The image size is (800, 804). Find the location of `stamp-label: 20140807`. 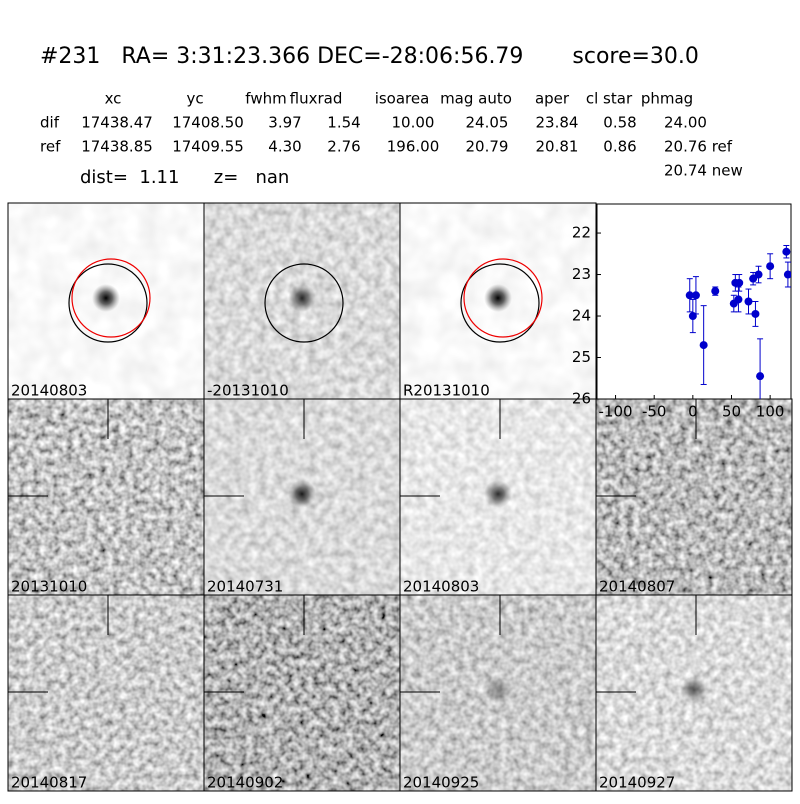

stamp-label: 20140807 is located at coordinates (637, 587).